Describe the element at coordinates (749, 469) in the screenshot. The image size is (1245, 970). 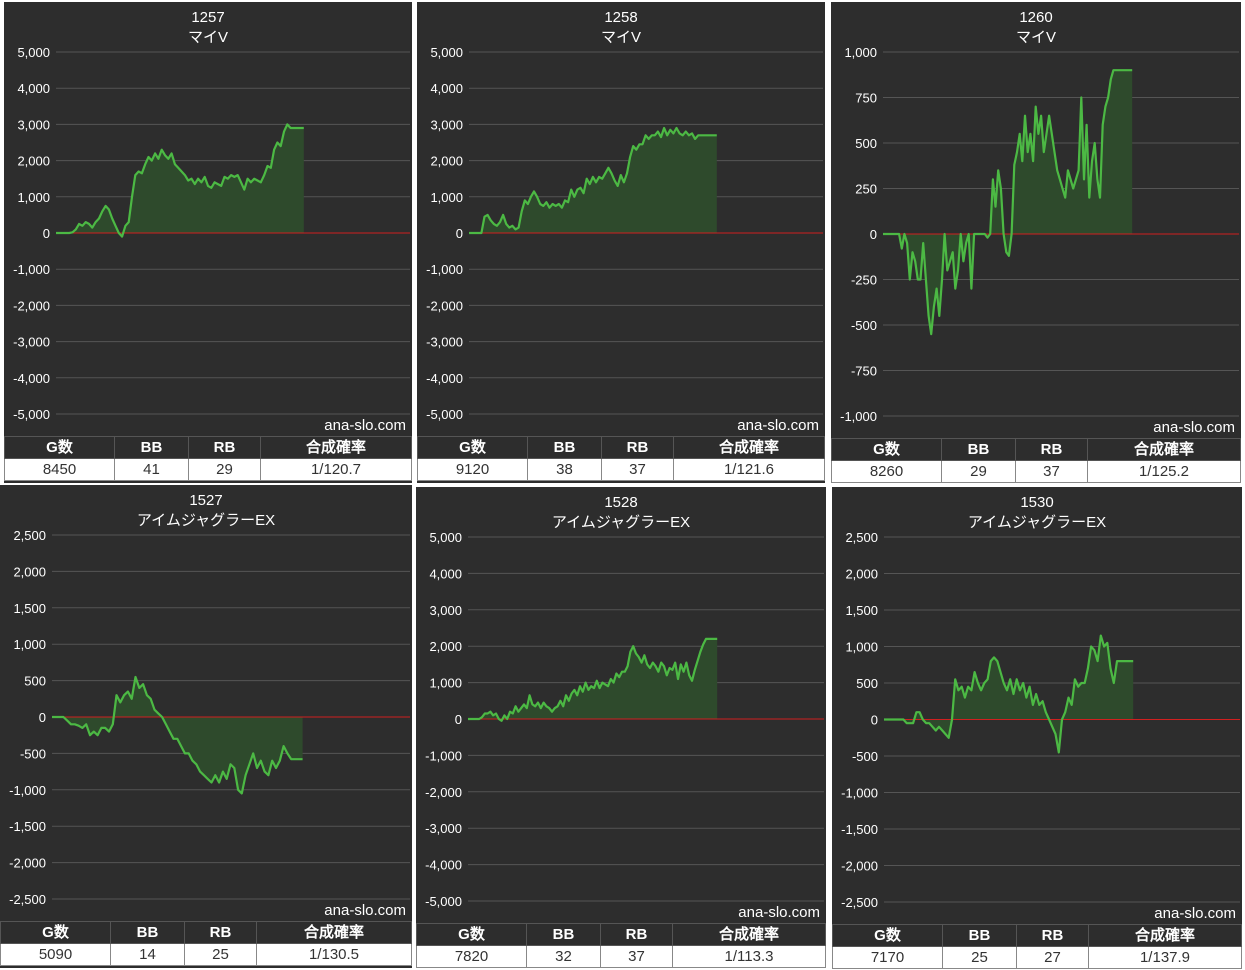
I see `value-combined: 1/121.6` at that location.